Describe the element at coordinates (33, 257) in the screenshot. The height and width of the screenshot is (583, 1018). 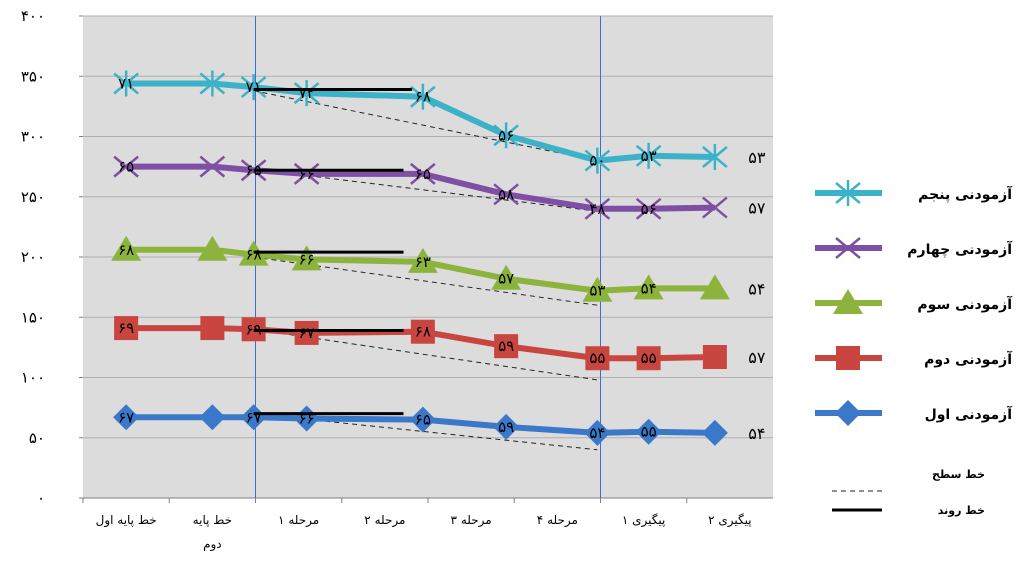
I see `y-tick-label: ۲۰۰` at that location.